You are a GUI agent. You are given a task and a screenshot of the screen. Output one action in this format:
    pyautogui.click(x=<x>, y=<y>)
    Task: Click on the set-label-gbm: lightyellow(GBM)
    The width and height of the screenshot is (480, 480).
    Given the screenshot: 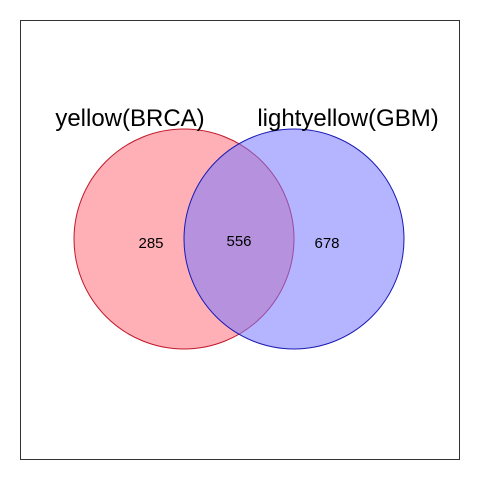 What is the action you would take?
    pyautogui.click(x=347, y=118)
    